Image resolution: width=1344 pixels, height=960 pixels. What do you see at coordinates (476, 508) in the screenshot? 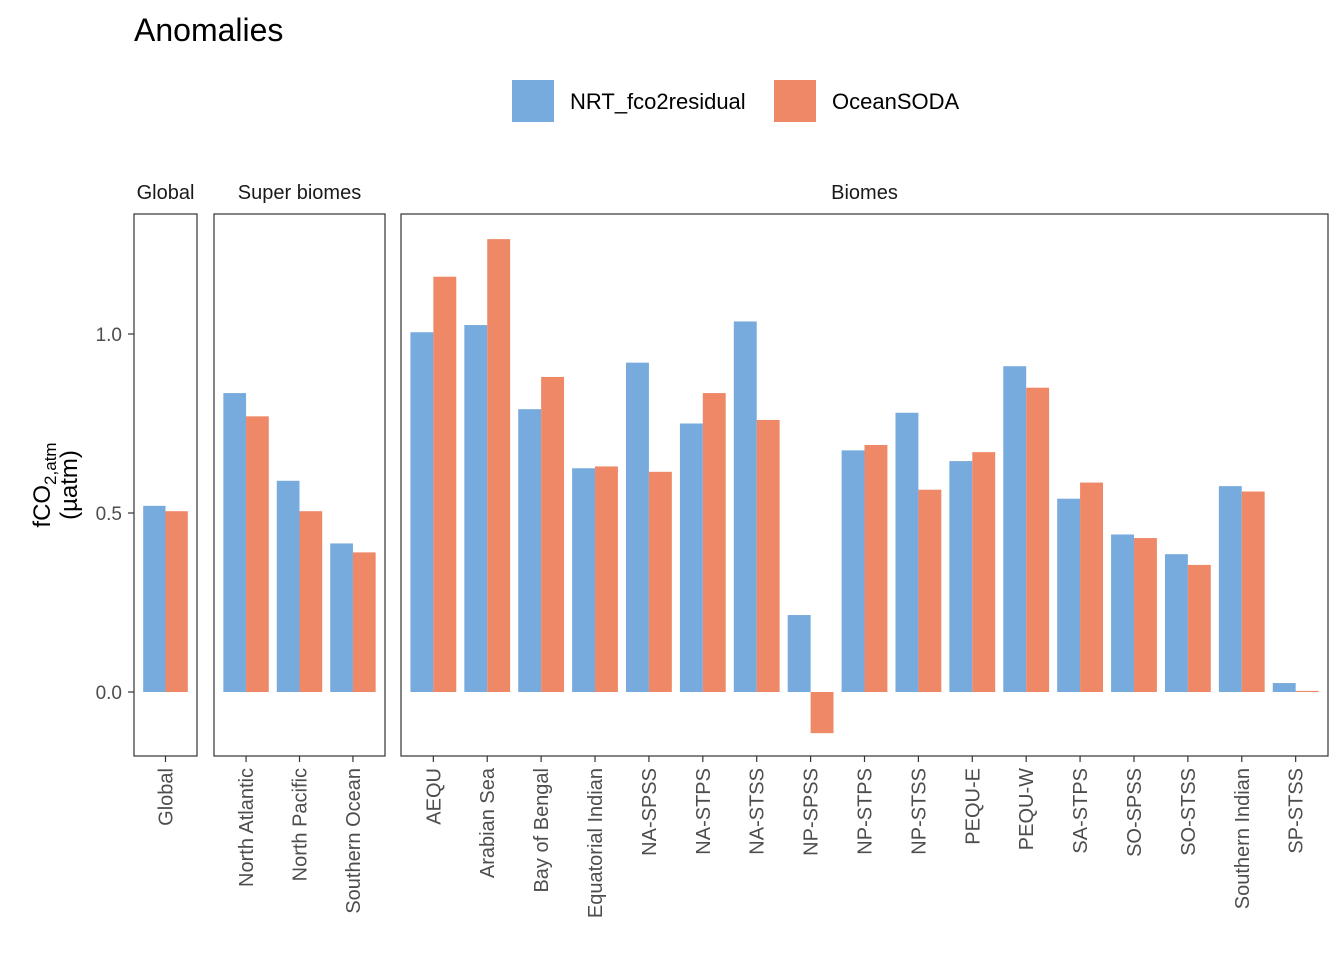
I see `bar-arabian-sea-nrt-fco2residual` at bounding box center [476, 508].